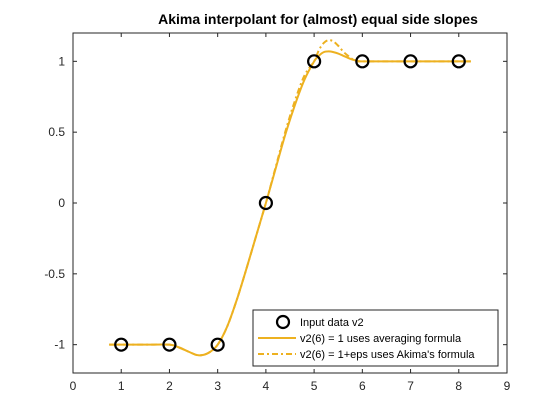 Image resolution: width=560 pixels, height=420 pixels. Describe the element at coordinates (362, 386) in the screenshot. I see `x-tick-label: 6` at that location.